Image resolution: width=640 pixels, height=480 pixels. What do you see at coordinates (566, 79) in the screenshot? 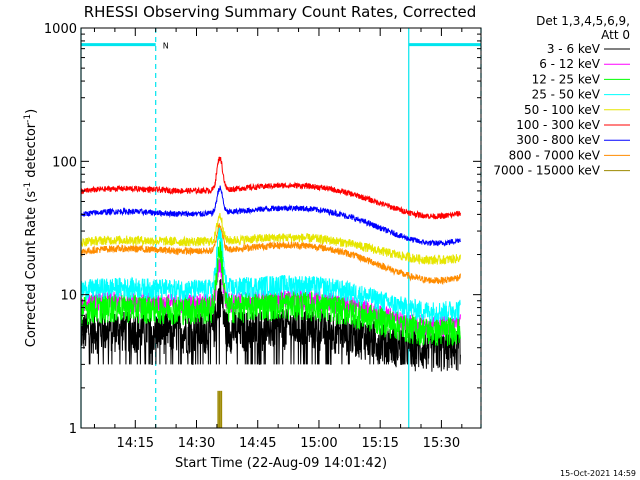
I see `legend-label: 12 - 25 keV` at bounding box center [566, 79].